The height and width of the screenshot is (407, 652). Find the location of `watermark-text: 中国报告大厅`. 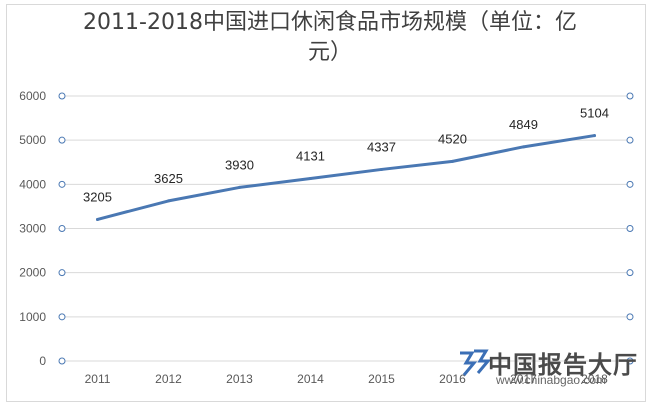

watermark-text: 中国报告大厅 is located at coordinates (563, 365).